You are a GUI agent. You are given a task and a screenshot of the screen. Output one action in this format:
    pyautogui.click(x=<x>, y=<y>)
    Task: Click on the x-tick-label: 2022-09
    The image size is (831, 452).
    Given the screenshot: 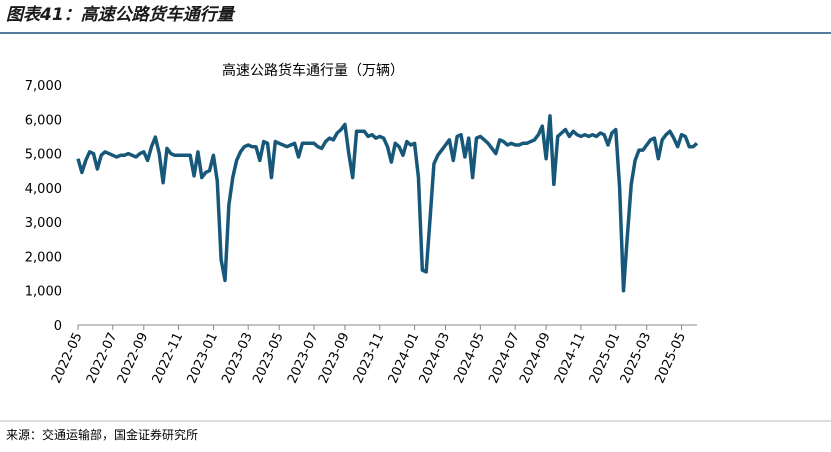 What is the action you would take?
    pyautogui.click(x=133, y=358)
    